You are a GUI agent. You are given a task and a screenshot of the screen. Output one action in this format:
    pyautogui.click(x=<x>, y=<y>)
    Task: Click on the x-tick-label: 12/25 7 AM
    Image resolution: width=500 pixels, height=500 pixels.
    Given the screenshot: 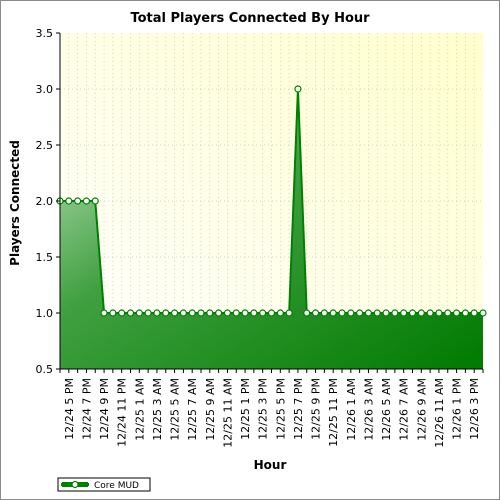 What is the action you would take?
    pyautogui.click(x=192, y=409)
    